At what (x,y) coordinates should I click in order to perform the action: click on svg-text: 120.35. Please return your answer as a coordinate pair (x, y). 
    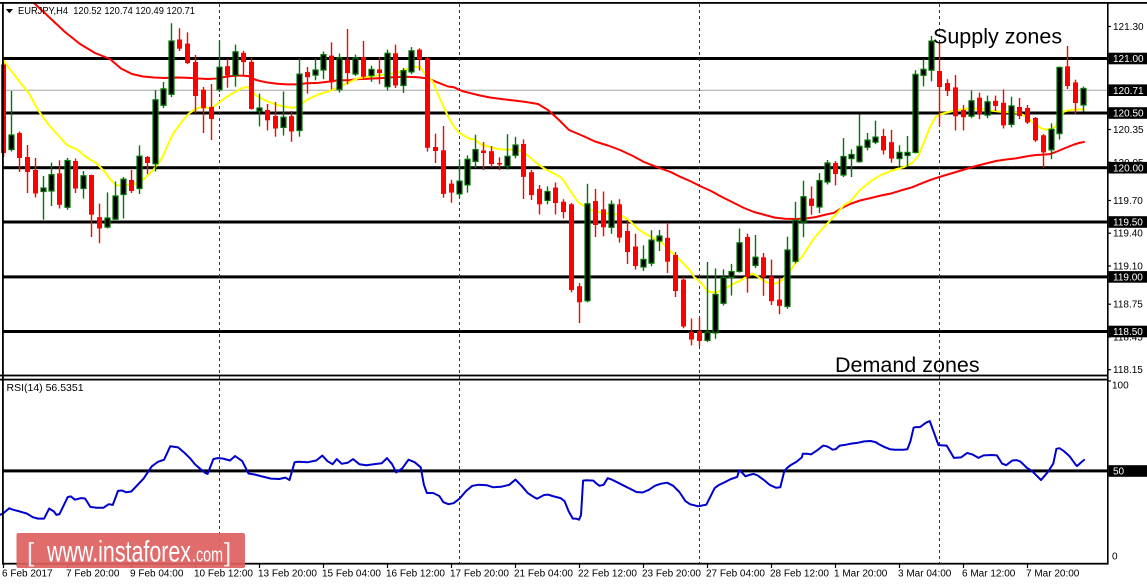
    Looking at the image, I should click on (1128, 130).